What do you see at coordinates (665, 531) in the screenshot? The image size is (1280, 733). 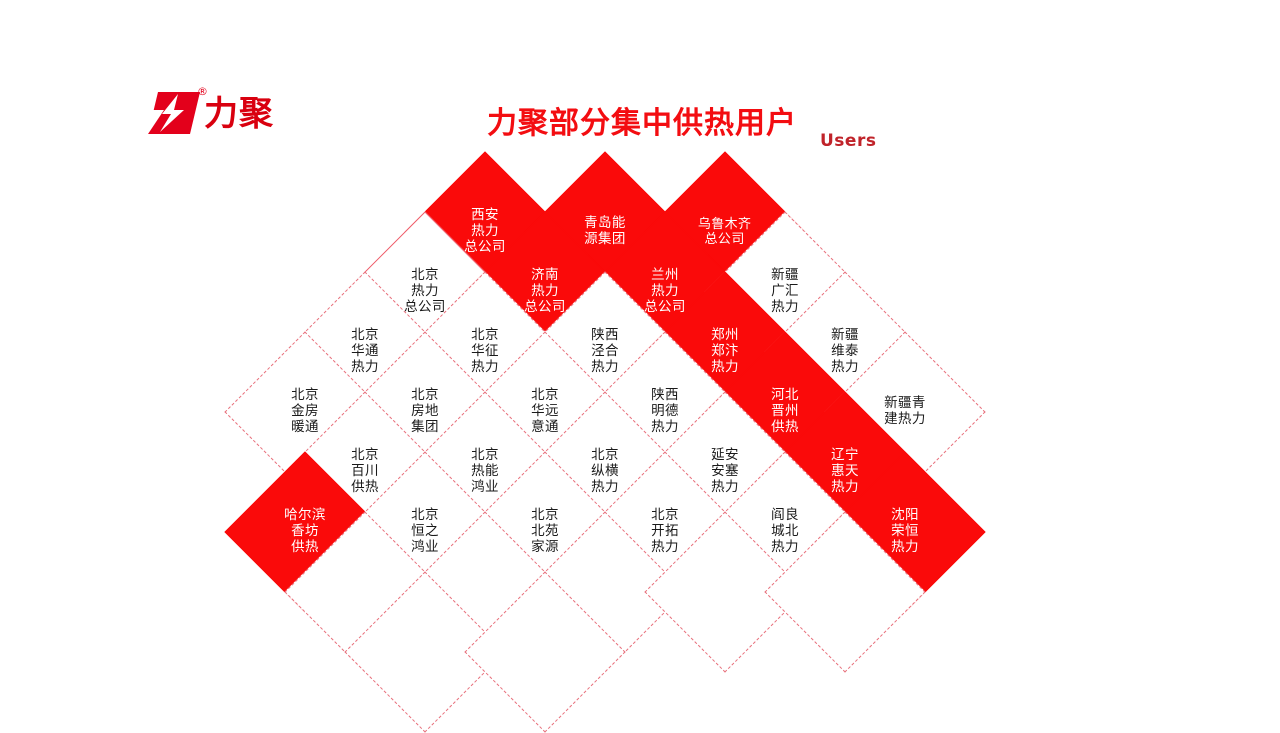 I see `diamond-cell-label: 北京 开拓 热力` at bounding box center [665, 531].